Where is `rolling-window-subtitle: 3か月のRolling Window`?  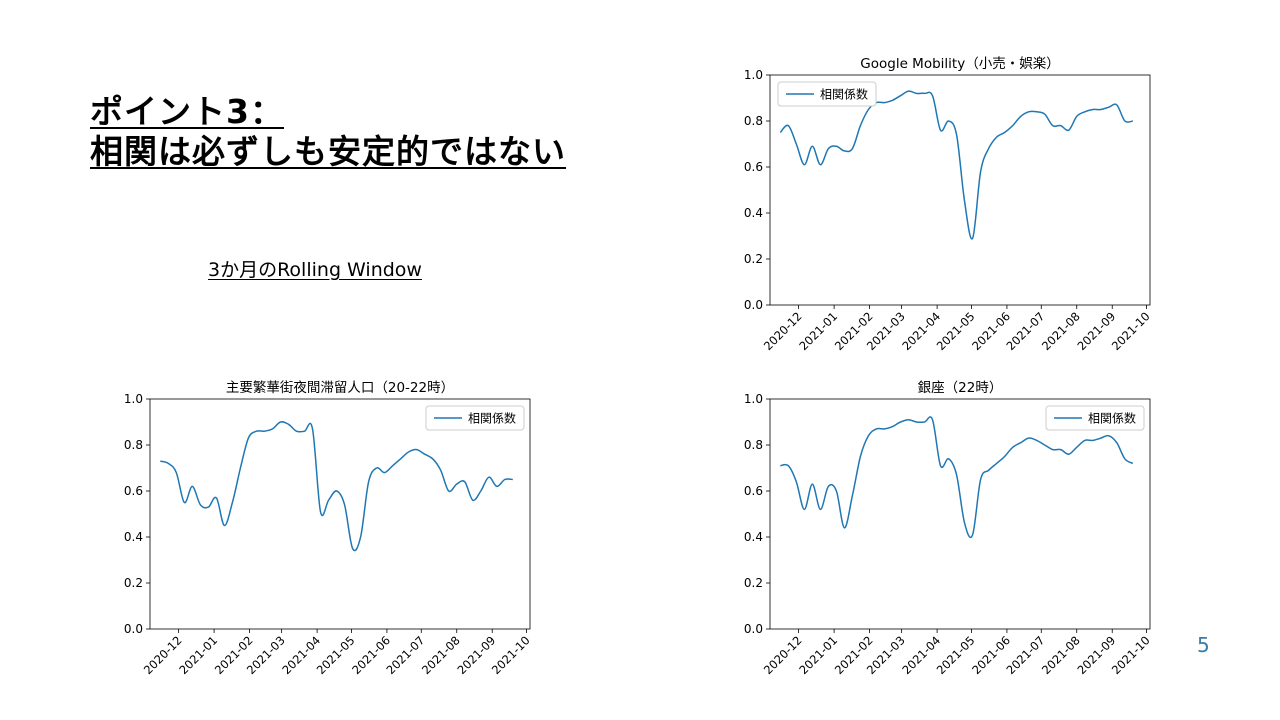 rolling-window-subtitle: 3か月のRolling Window is located at coordinates (315, 270).